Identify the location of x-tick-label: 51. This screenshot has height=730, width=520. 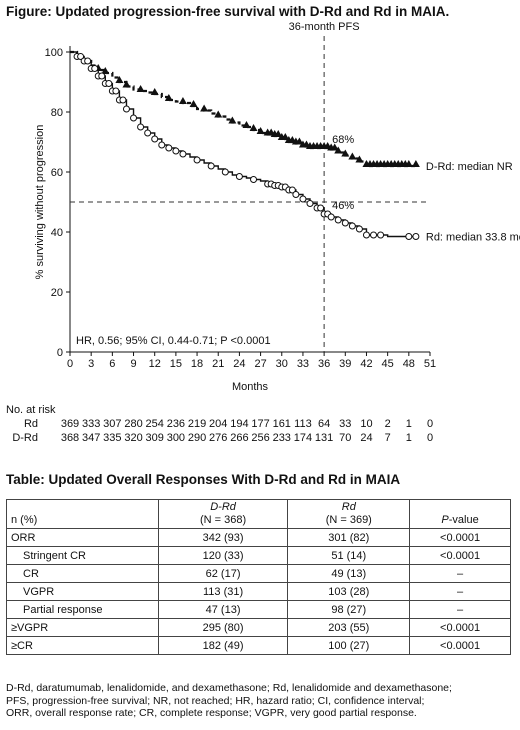
(430, 364).